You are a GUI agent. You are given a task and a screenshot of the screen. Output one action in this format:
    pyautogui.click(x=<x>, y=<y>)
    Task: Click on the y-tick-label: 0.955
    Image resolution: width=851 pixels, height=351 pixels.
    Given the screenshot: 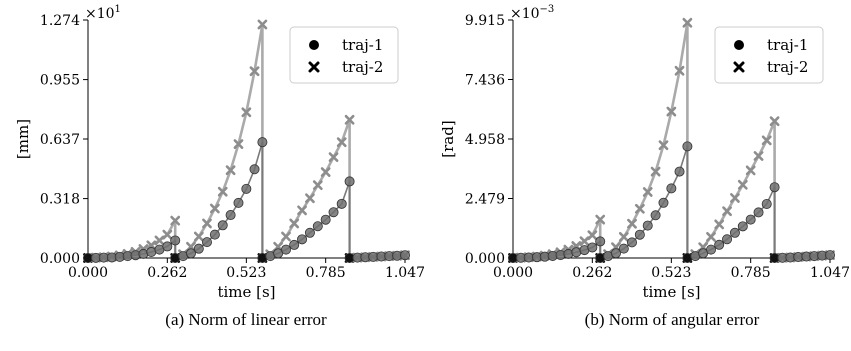 What is the action you would take?
    pyautogui.click(x=60, y=81)
    